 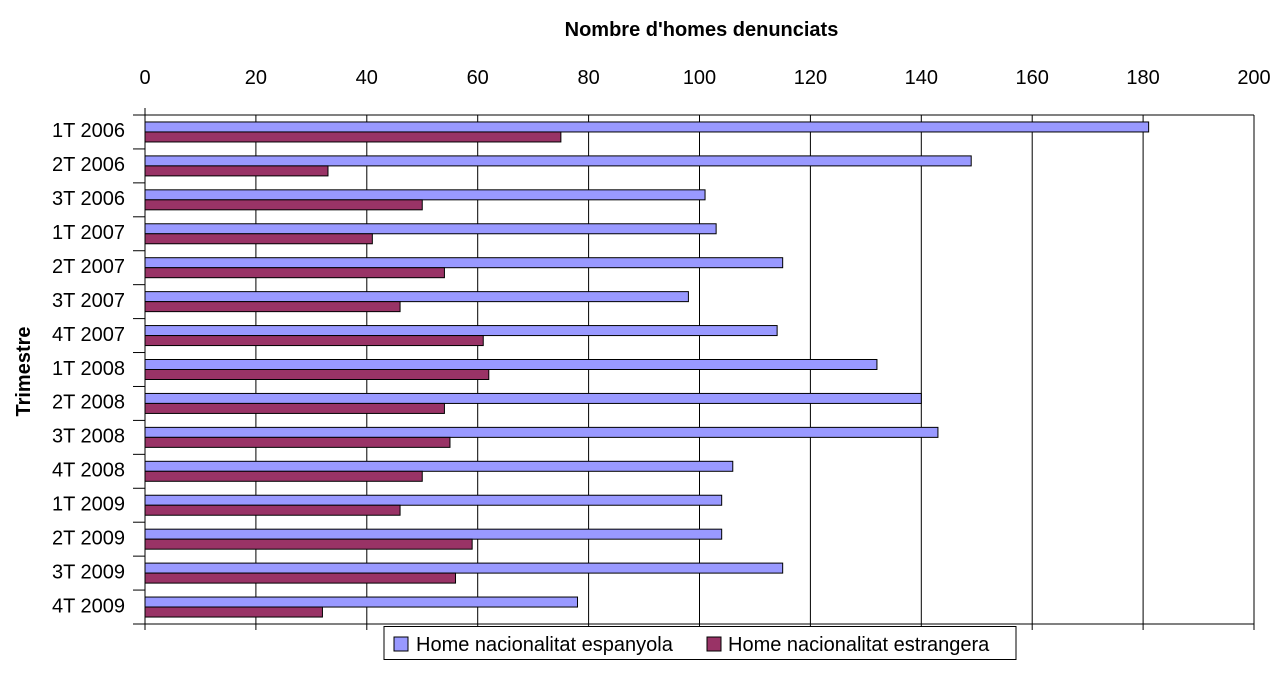 I want to click on x-tick-label: 100, so click(x=699, y=78).